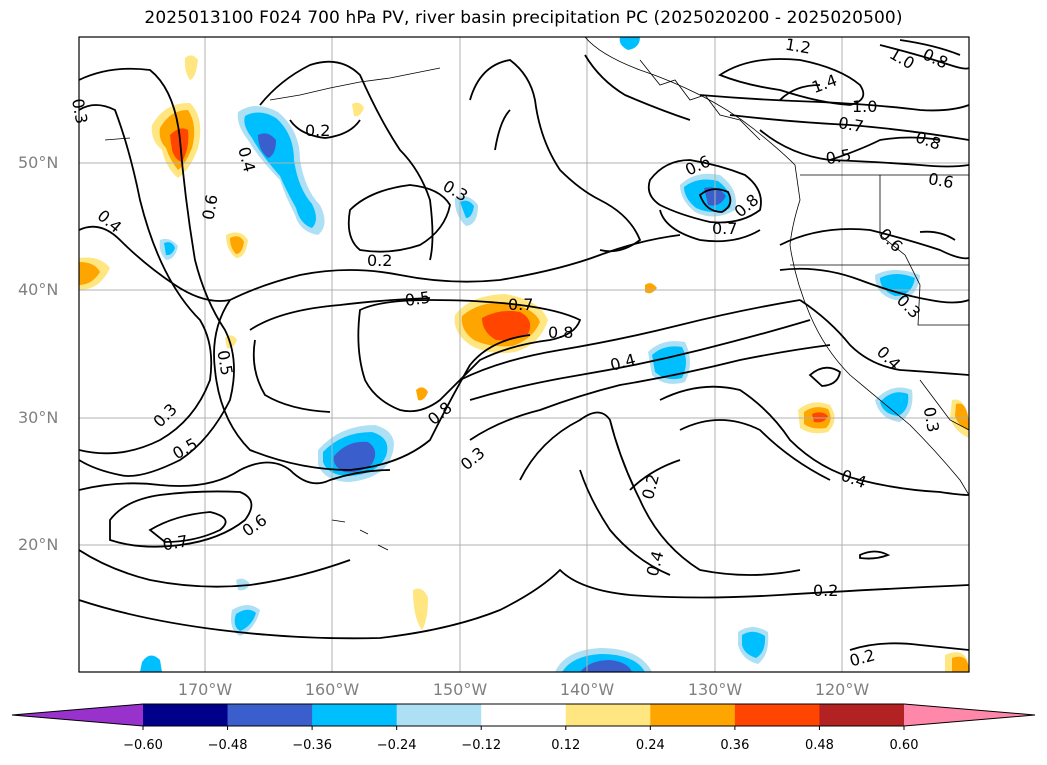  I want to click on colorbar, so click(523, 716).